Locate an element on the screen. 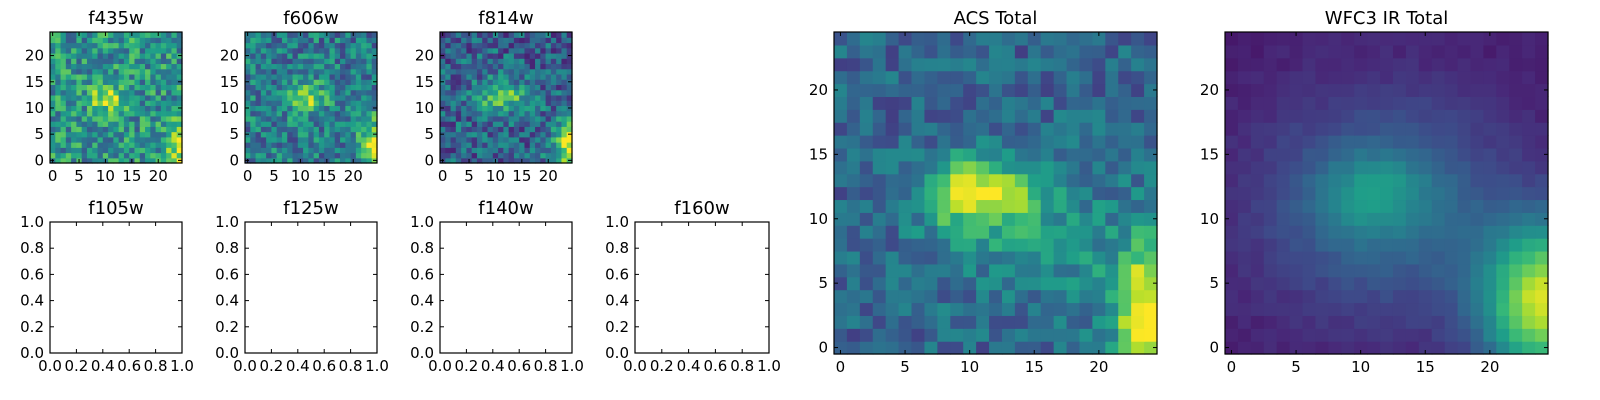 Image resolution: width=1600 pixels, height=400 pixels. panel-title: f606w is located at coordinates (310, 18).